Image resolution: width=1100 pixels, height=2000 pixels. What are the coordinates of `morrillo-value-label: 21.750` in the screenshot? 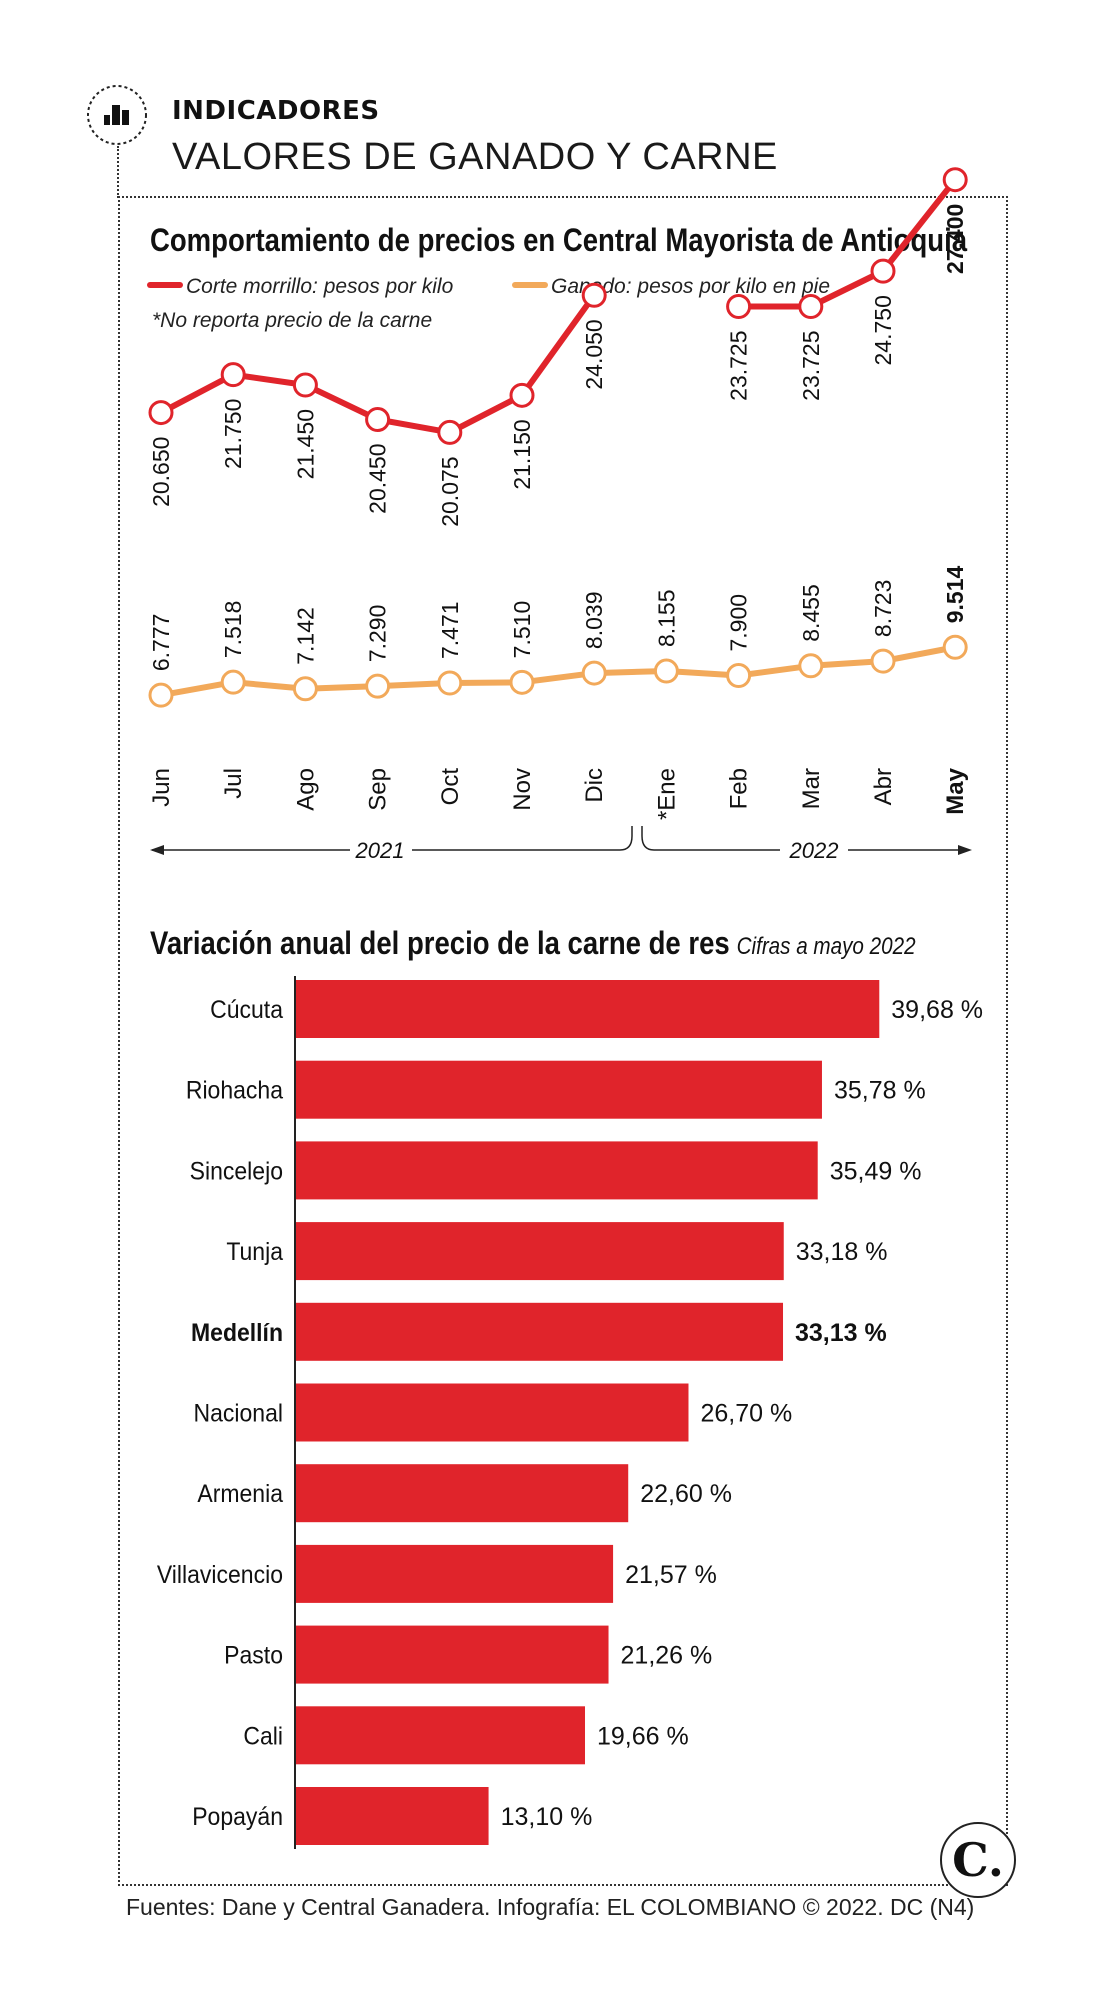 It's located at (233, 434).